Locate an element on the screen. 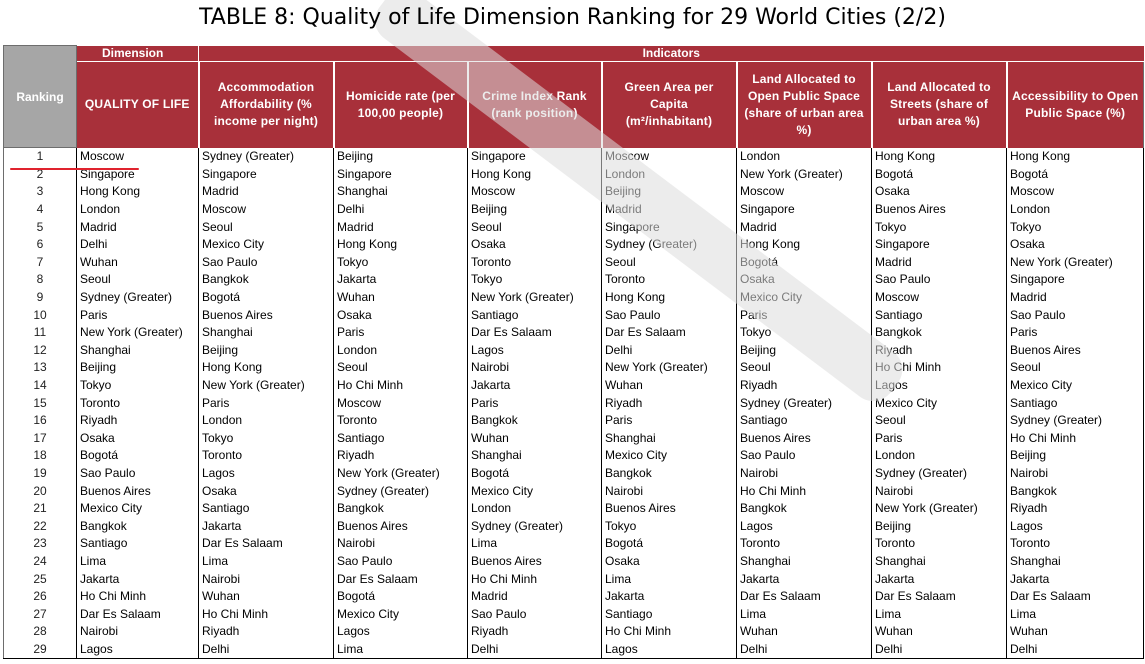 This screenshot has width=1145, height=664. rank-cell: 5 is located at coordinates (40, 227).